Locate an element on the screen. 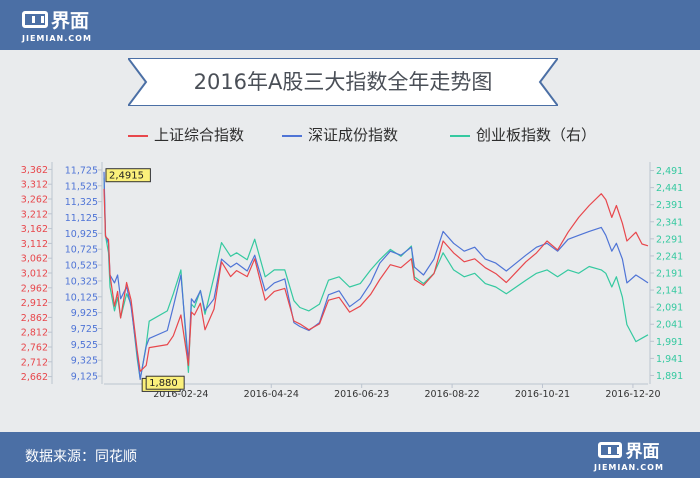  logo-name: 界面 is located at coordinates (70, 21).